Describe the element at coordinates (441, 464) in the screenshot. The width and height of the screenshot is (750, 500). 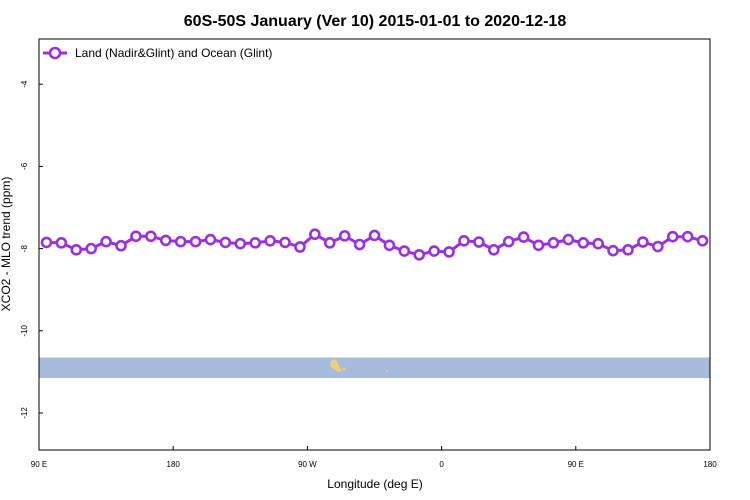
I see `x-tick-label: 0` at that location.